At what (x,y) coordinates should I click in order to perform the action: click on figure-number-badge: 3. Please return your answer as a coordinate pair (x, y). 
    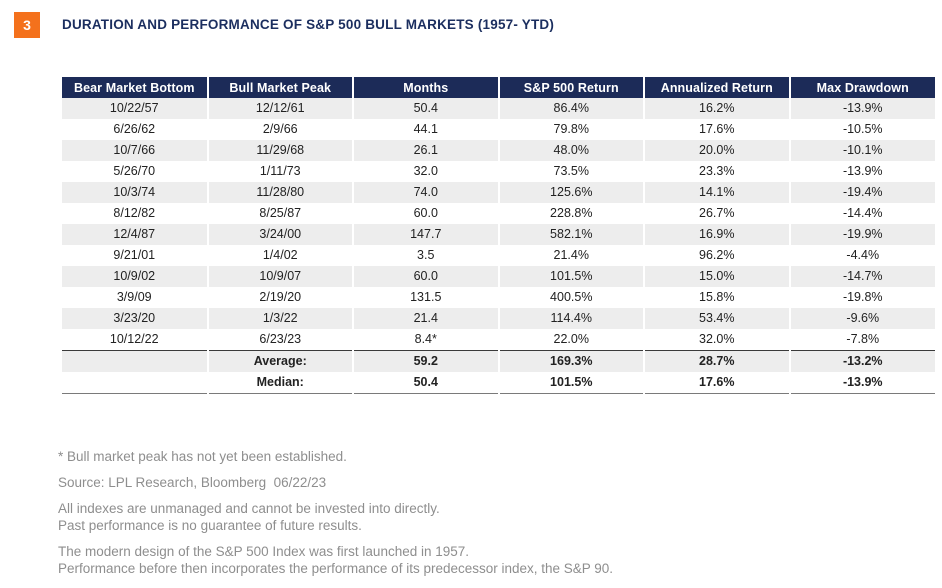
    Looking at the image, I should click on (27, 25).